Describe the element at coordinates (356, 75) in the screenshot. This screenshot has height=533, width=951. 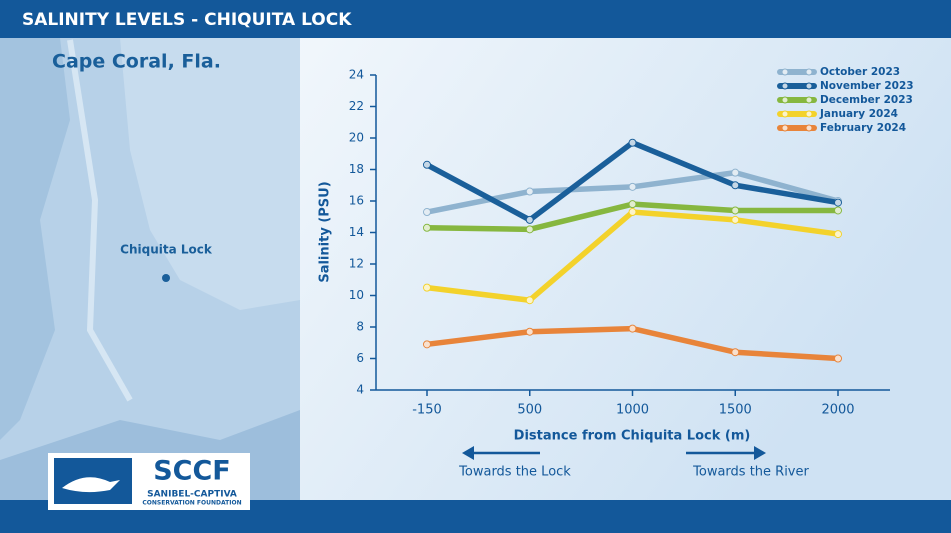
I see `y-tick-label: 24` at that location.